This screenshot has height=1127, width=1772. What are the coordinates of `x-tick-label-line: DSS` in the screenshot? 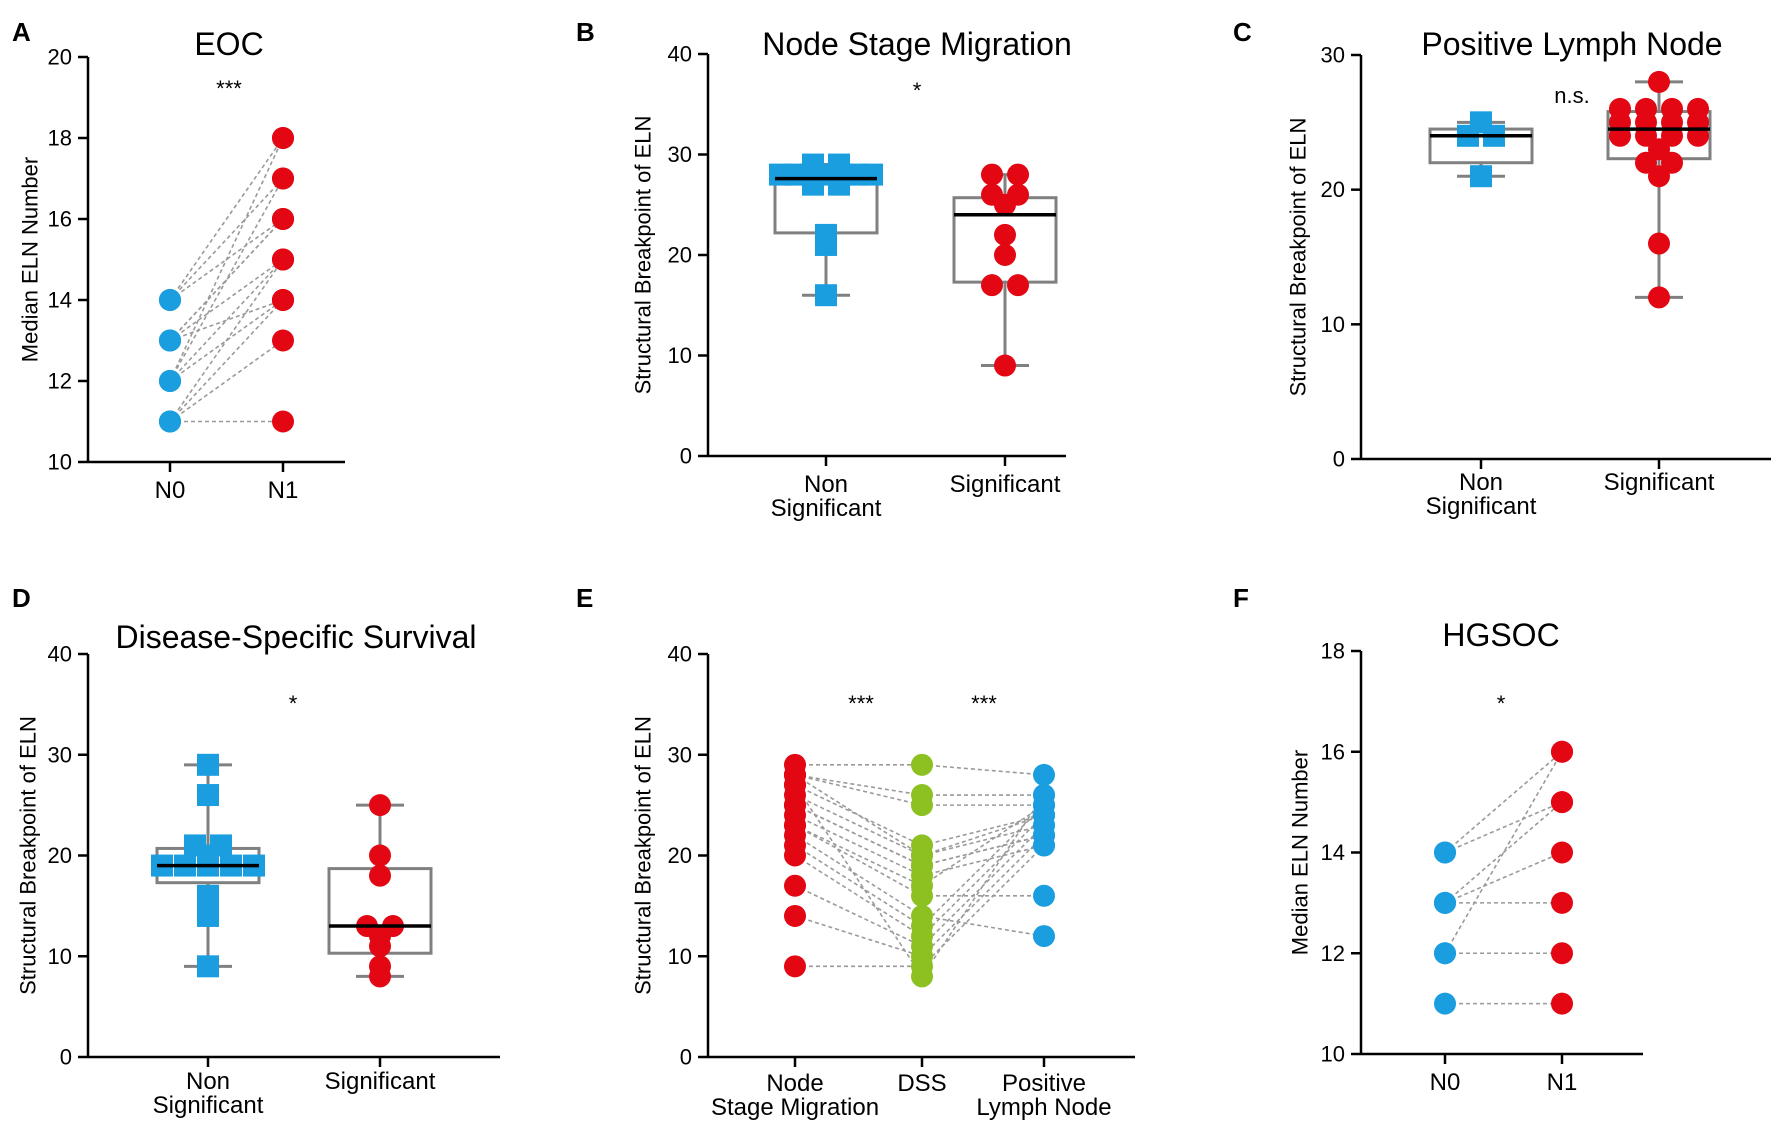 It's located at (921, 1083).